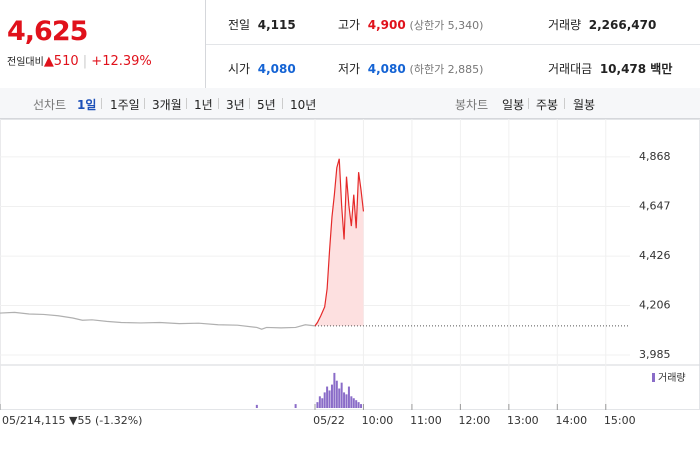 The width and height of the screenshot is (700, 450). I want to click on y-tick-label: 4,426, so click(655, 255).